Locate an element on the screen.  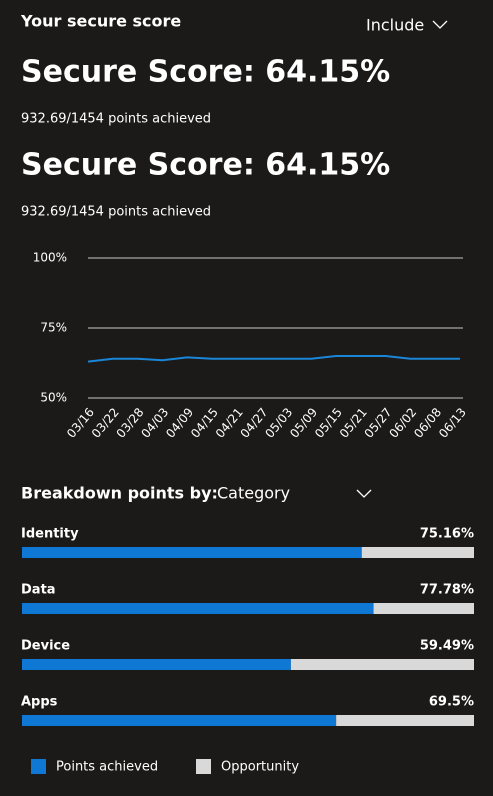
breakdown-dropdown: Category is located at coordinates (253, 493).